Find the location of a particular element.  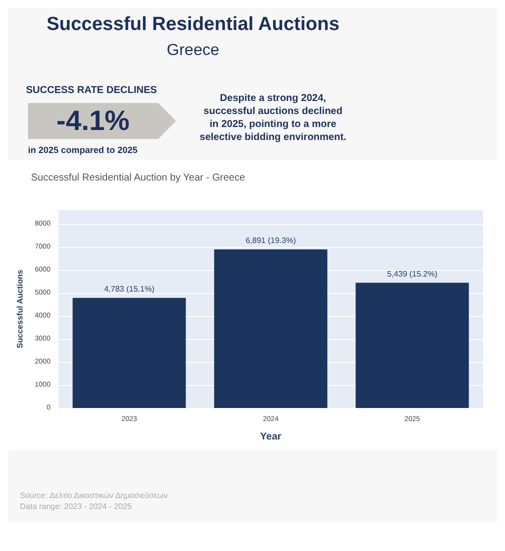

text: in 2025 compared to 2025 is located at coordinates (83, 150).